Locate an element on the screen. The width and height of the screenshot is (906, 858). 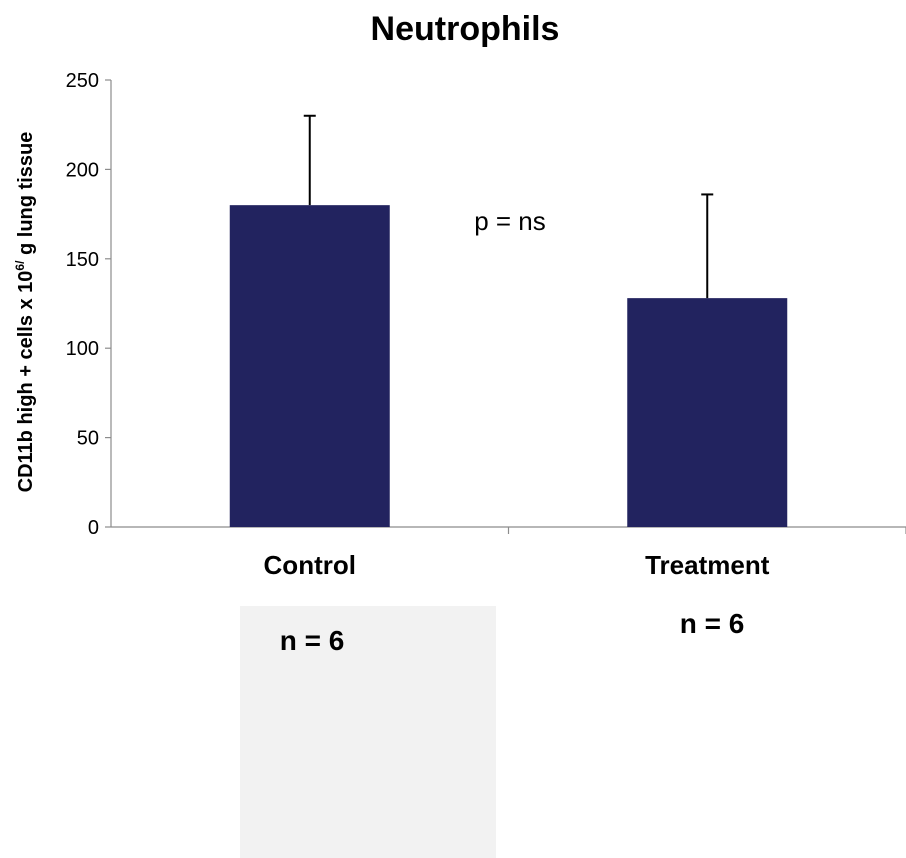
y-tick-label: 150 is located at coordinates (82, 260).